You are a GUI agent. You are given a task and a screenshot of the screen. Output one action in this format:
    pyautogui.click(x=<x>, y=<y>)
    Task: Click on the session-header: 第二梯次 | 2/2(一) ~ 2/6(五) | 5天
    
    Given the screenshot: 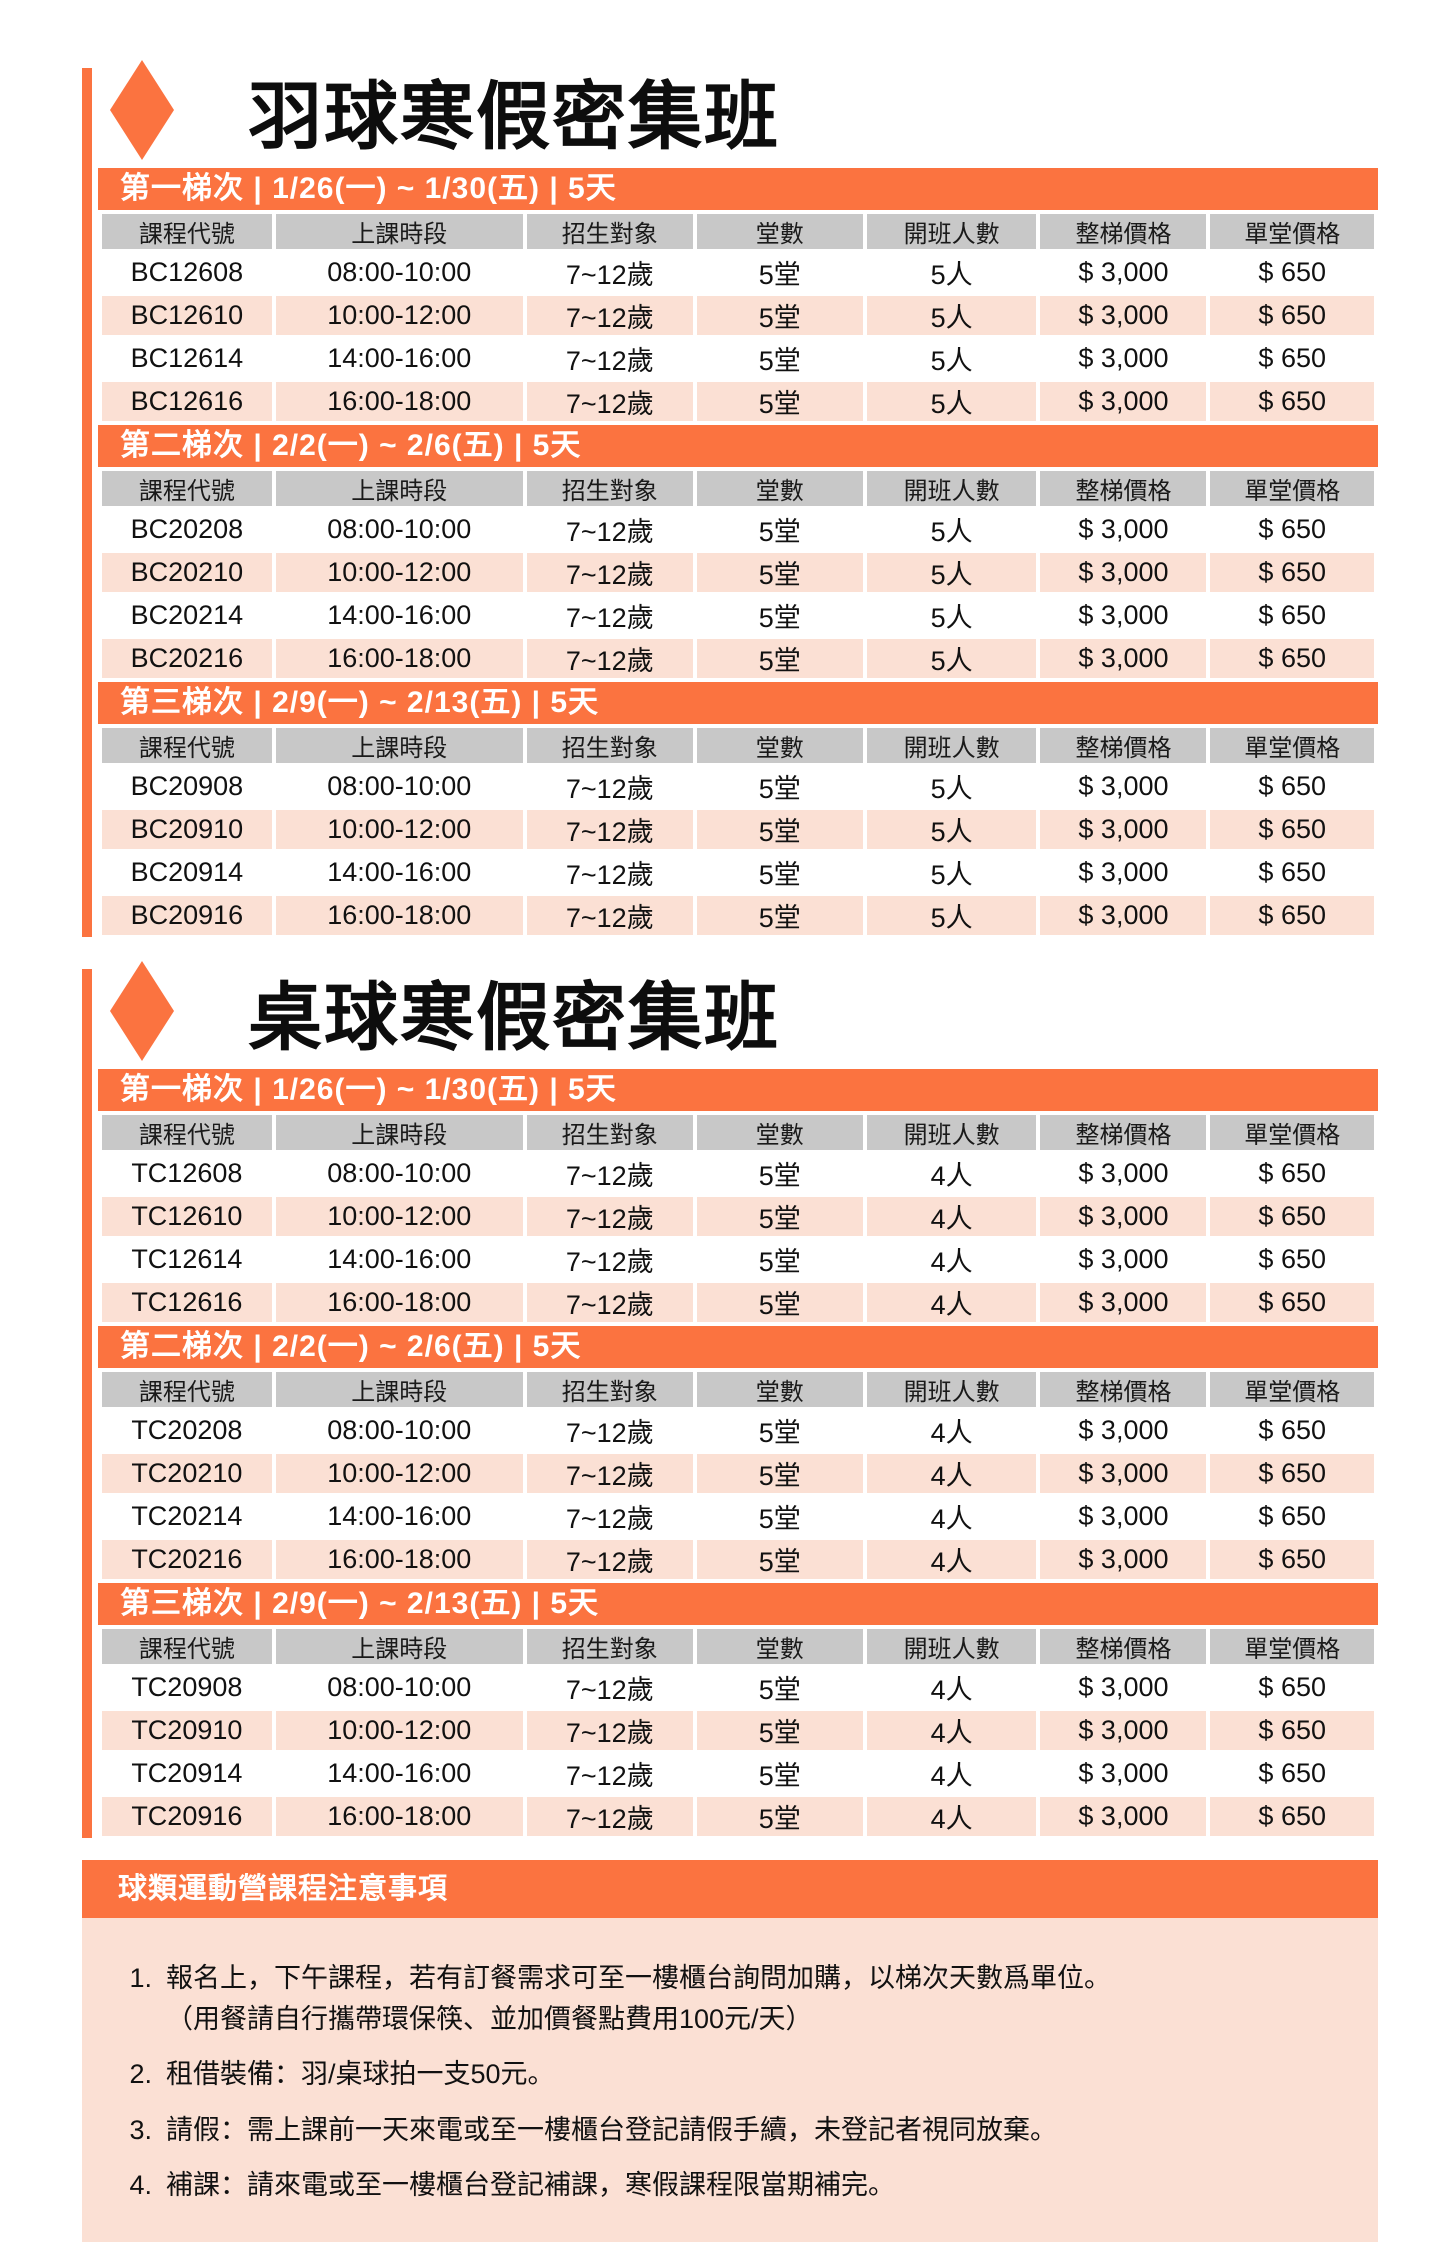 What is the action you would take?
    pyautogui.click(x=738, y=446)
    